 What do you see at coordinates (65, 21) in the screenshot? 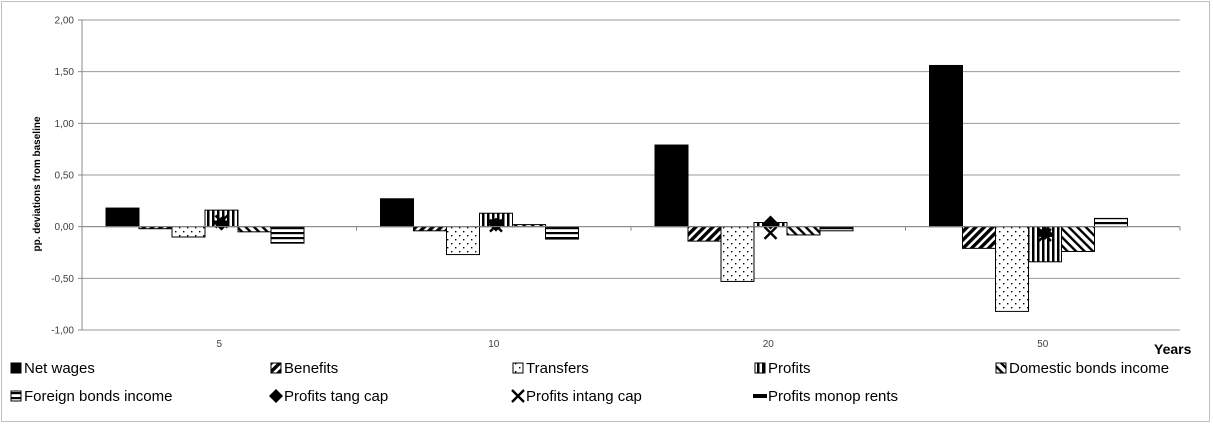
I see `y-tick-label: 2,00` at bounding box center [65, 21].